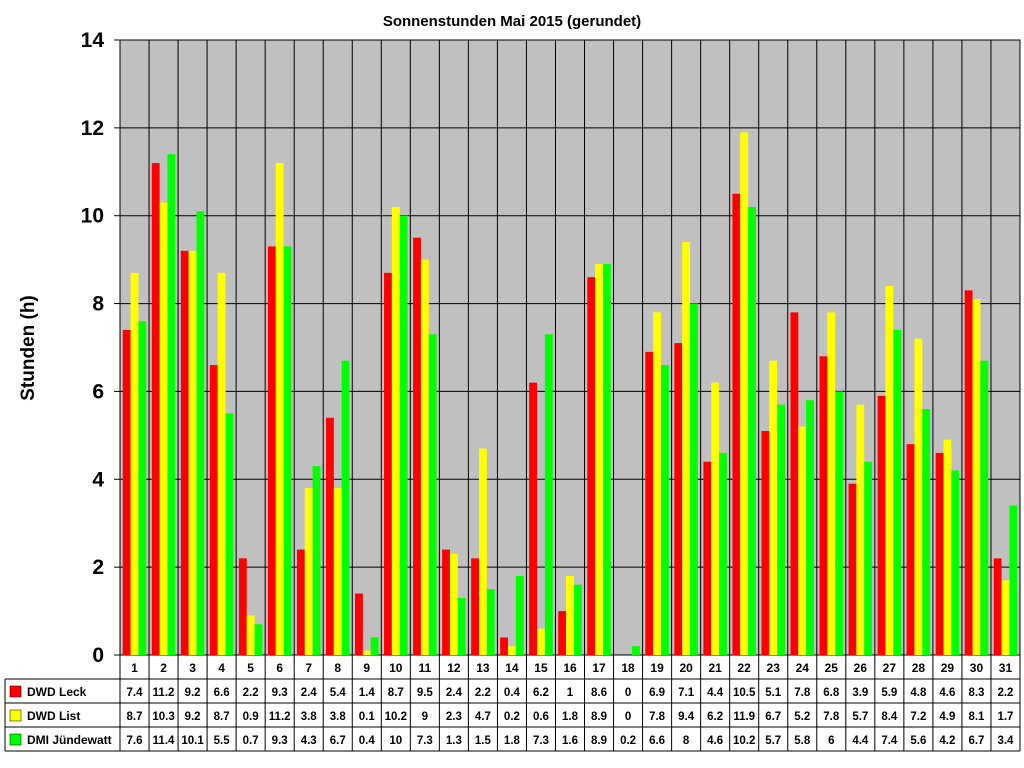  I want to click on x-tick-label: 20, so click(686, 668).